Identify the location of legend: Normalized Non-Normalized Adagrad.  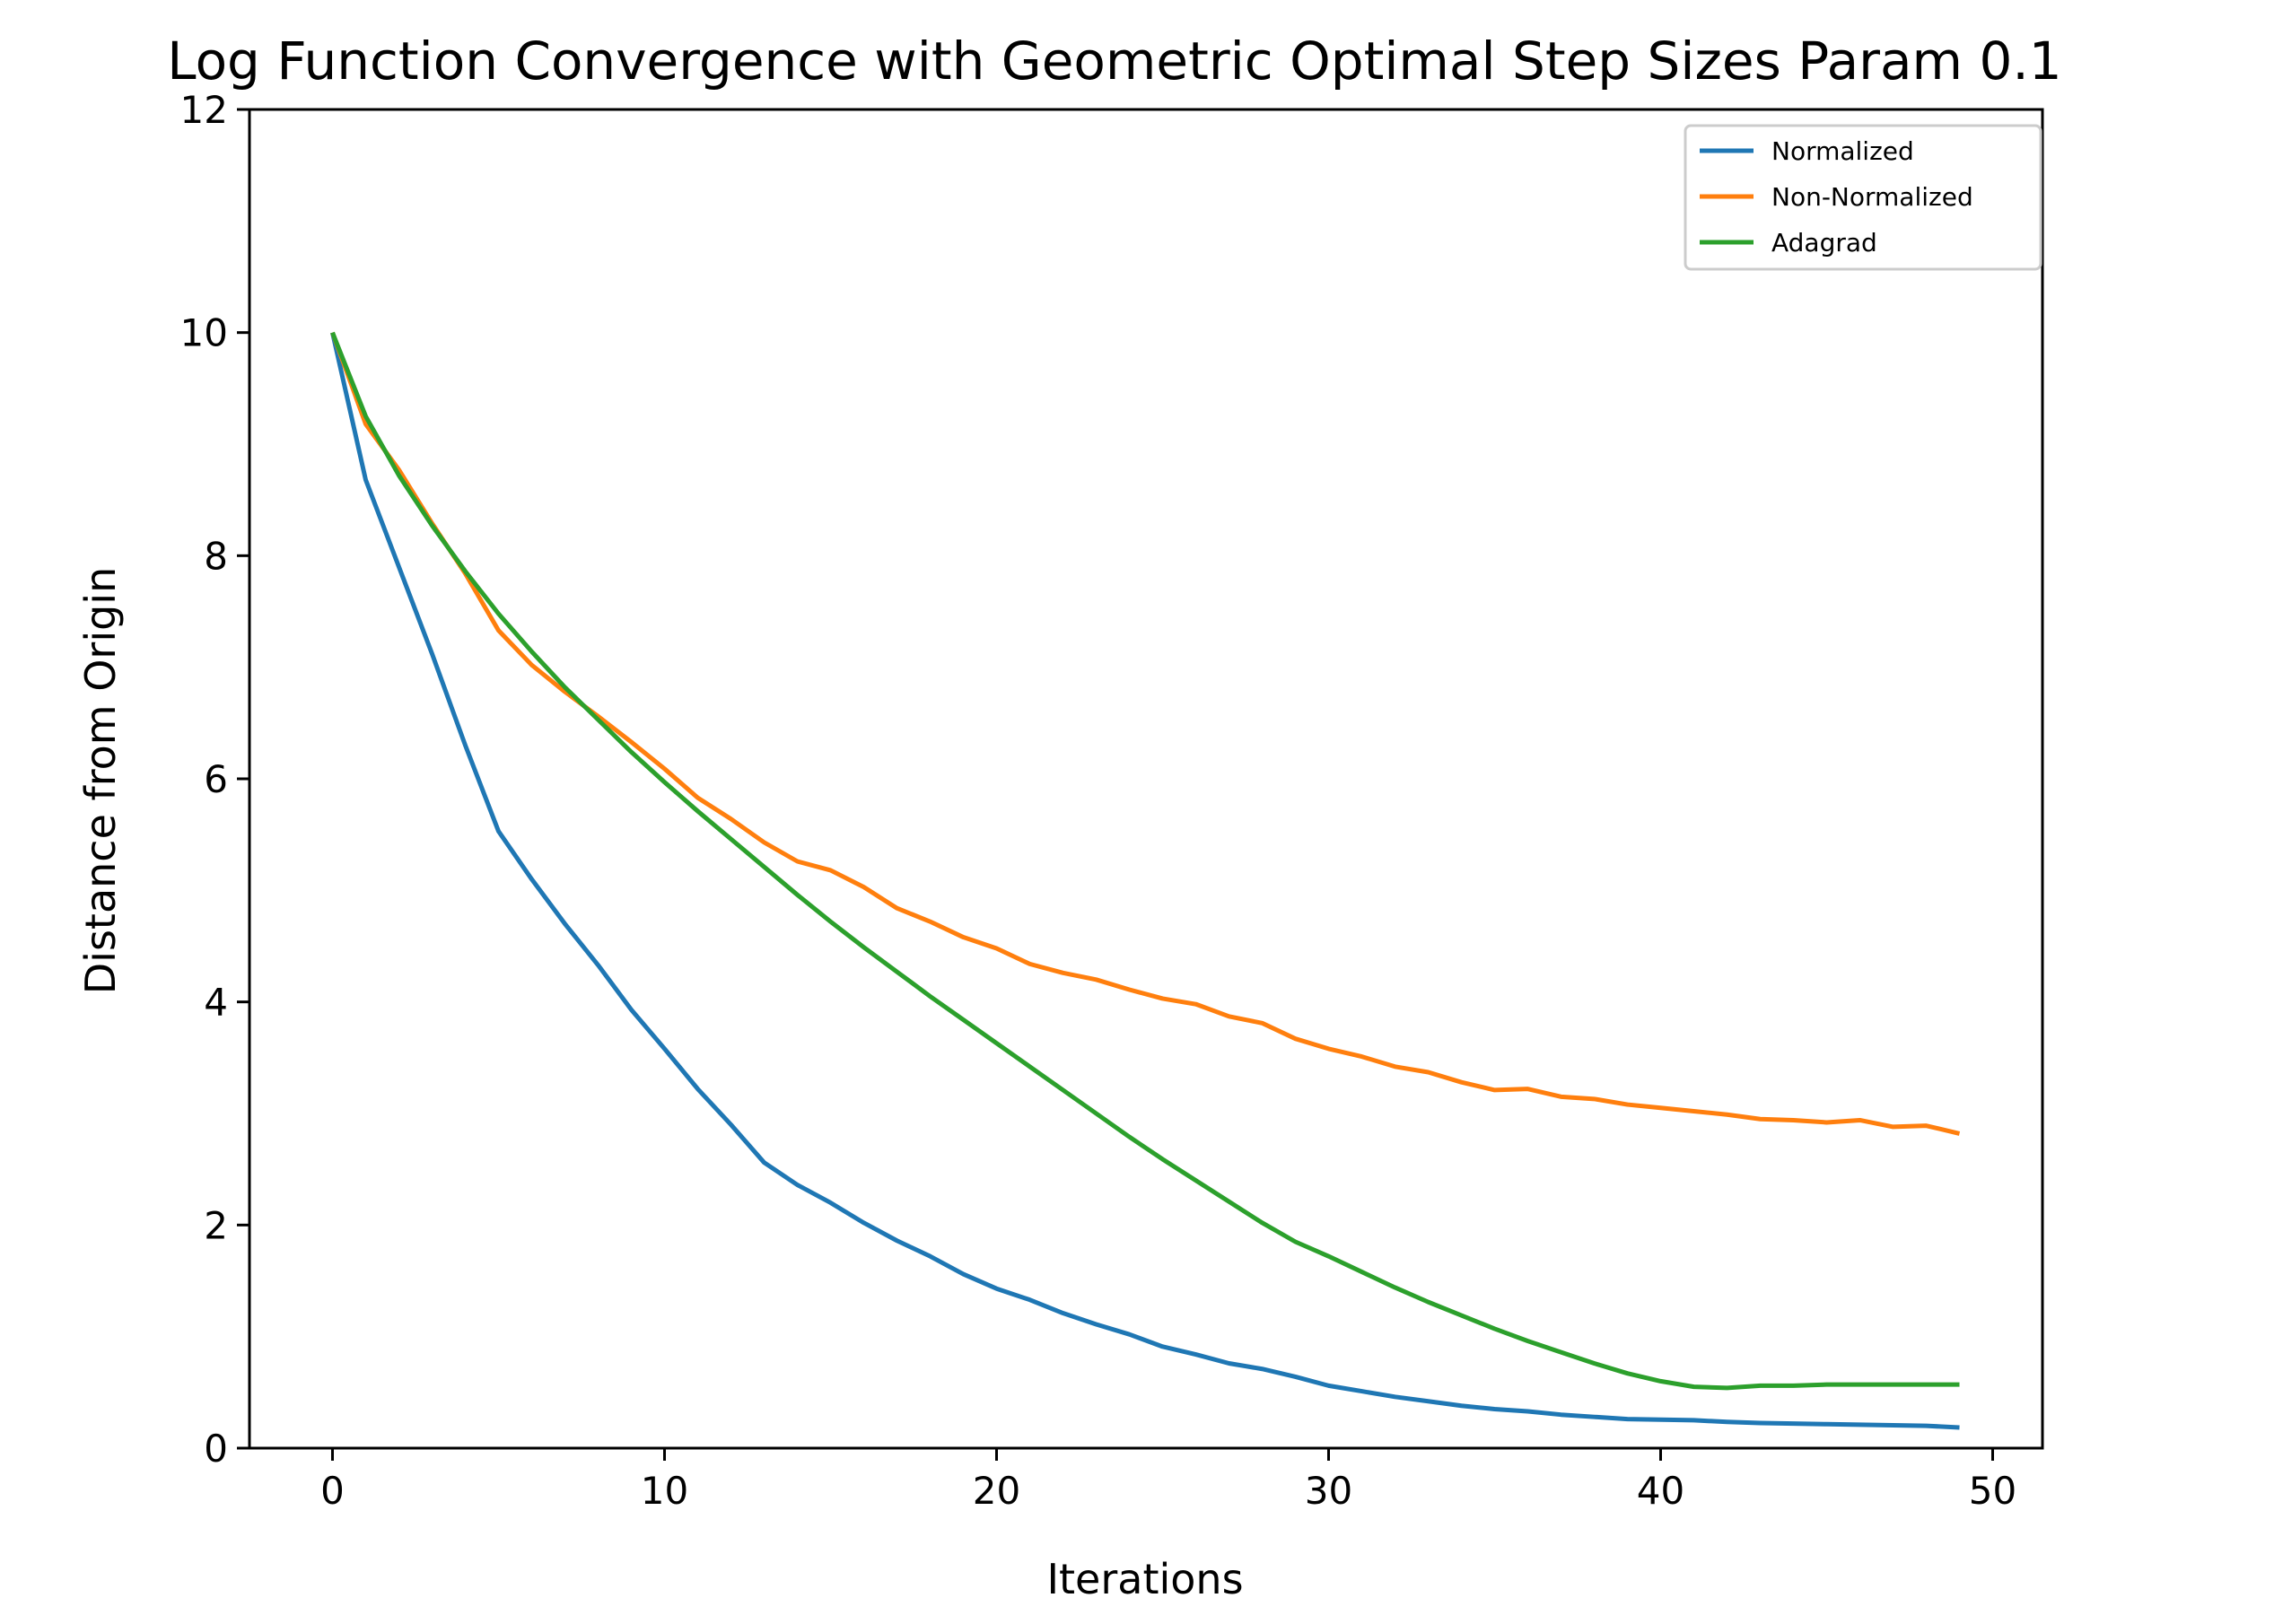
(1863, 197).